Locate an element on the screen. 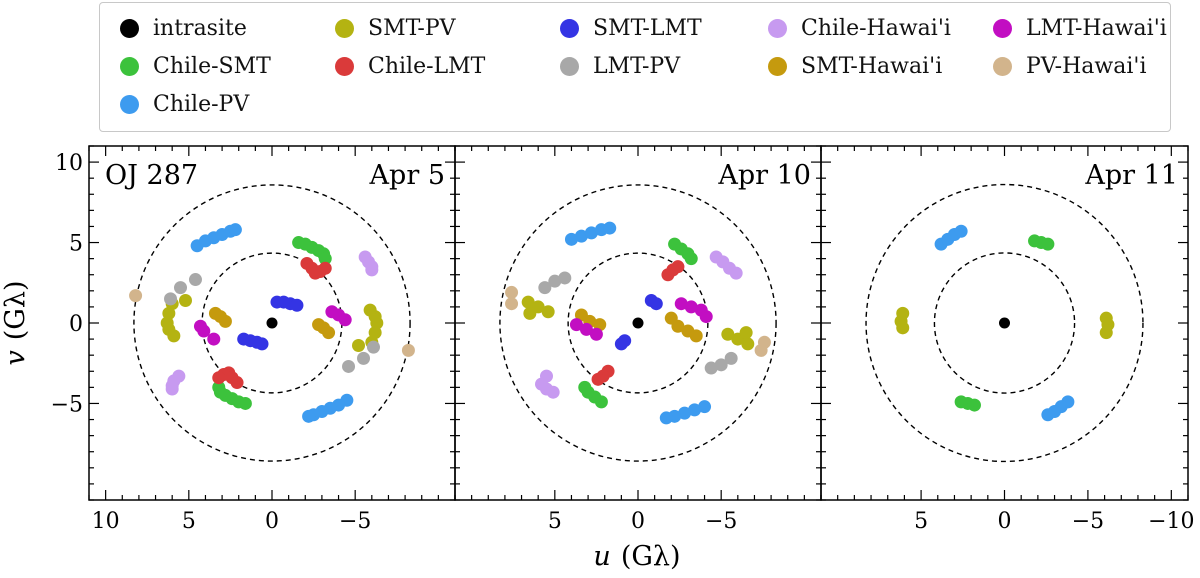 This screenshot has height=578, width=1200. legend-item-chile-lmt: Chile-LMT is located at coordinates (410, 66).